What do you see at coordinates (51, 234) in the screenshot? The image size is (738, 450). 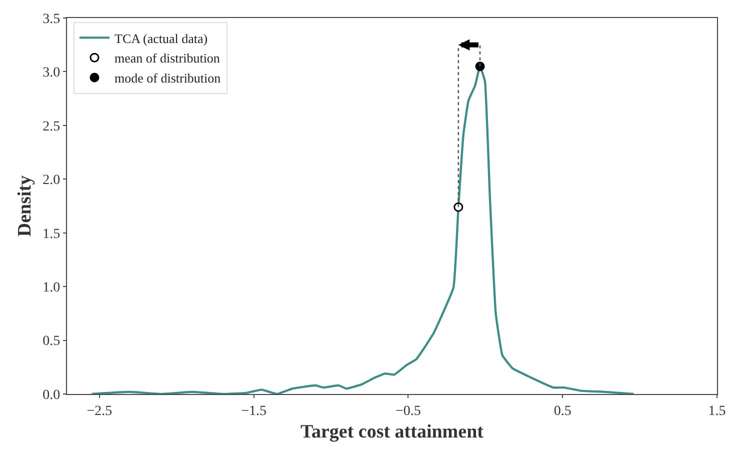 I see `y-tick-label: 1.5` at bounding box center [51, 234].